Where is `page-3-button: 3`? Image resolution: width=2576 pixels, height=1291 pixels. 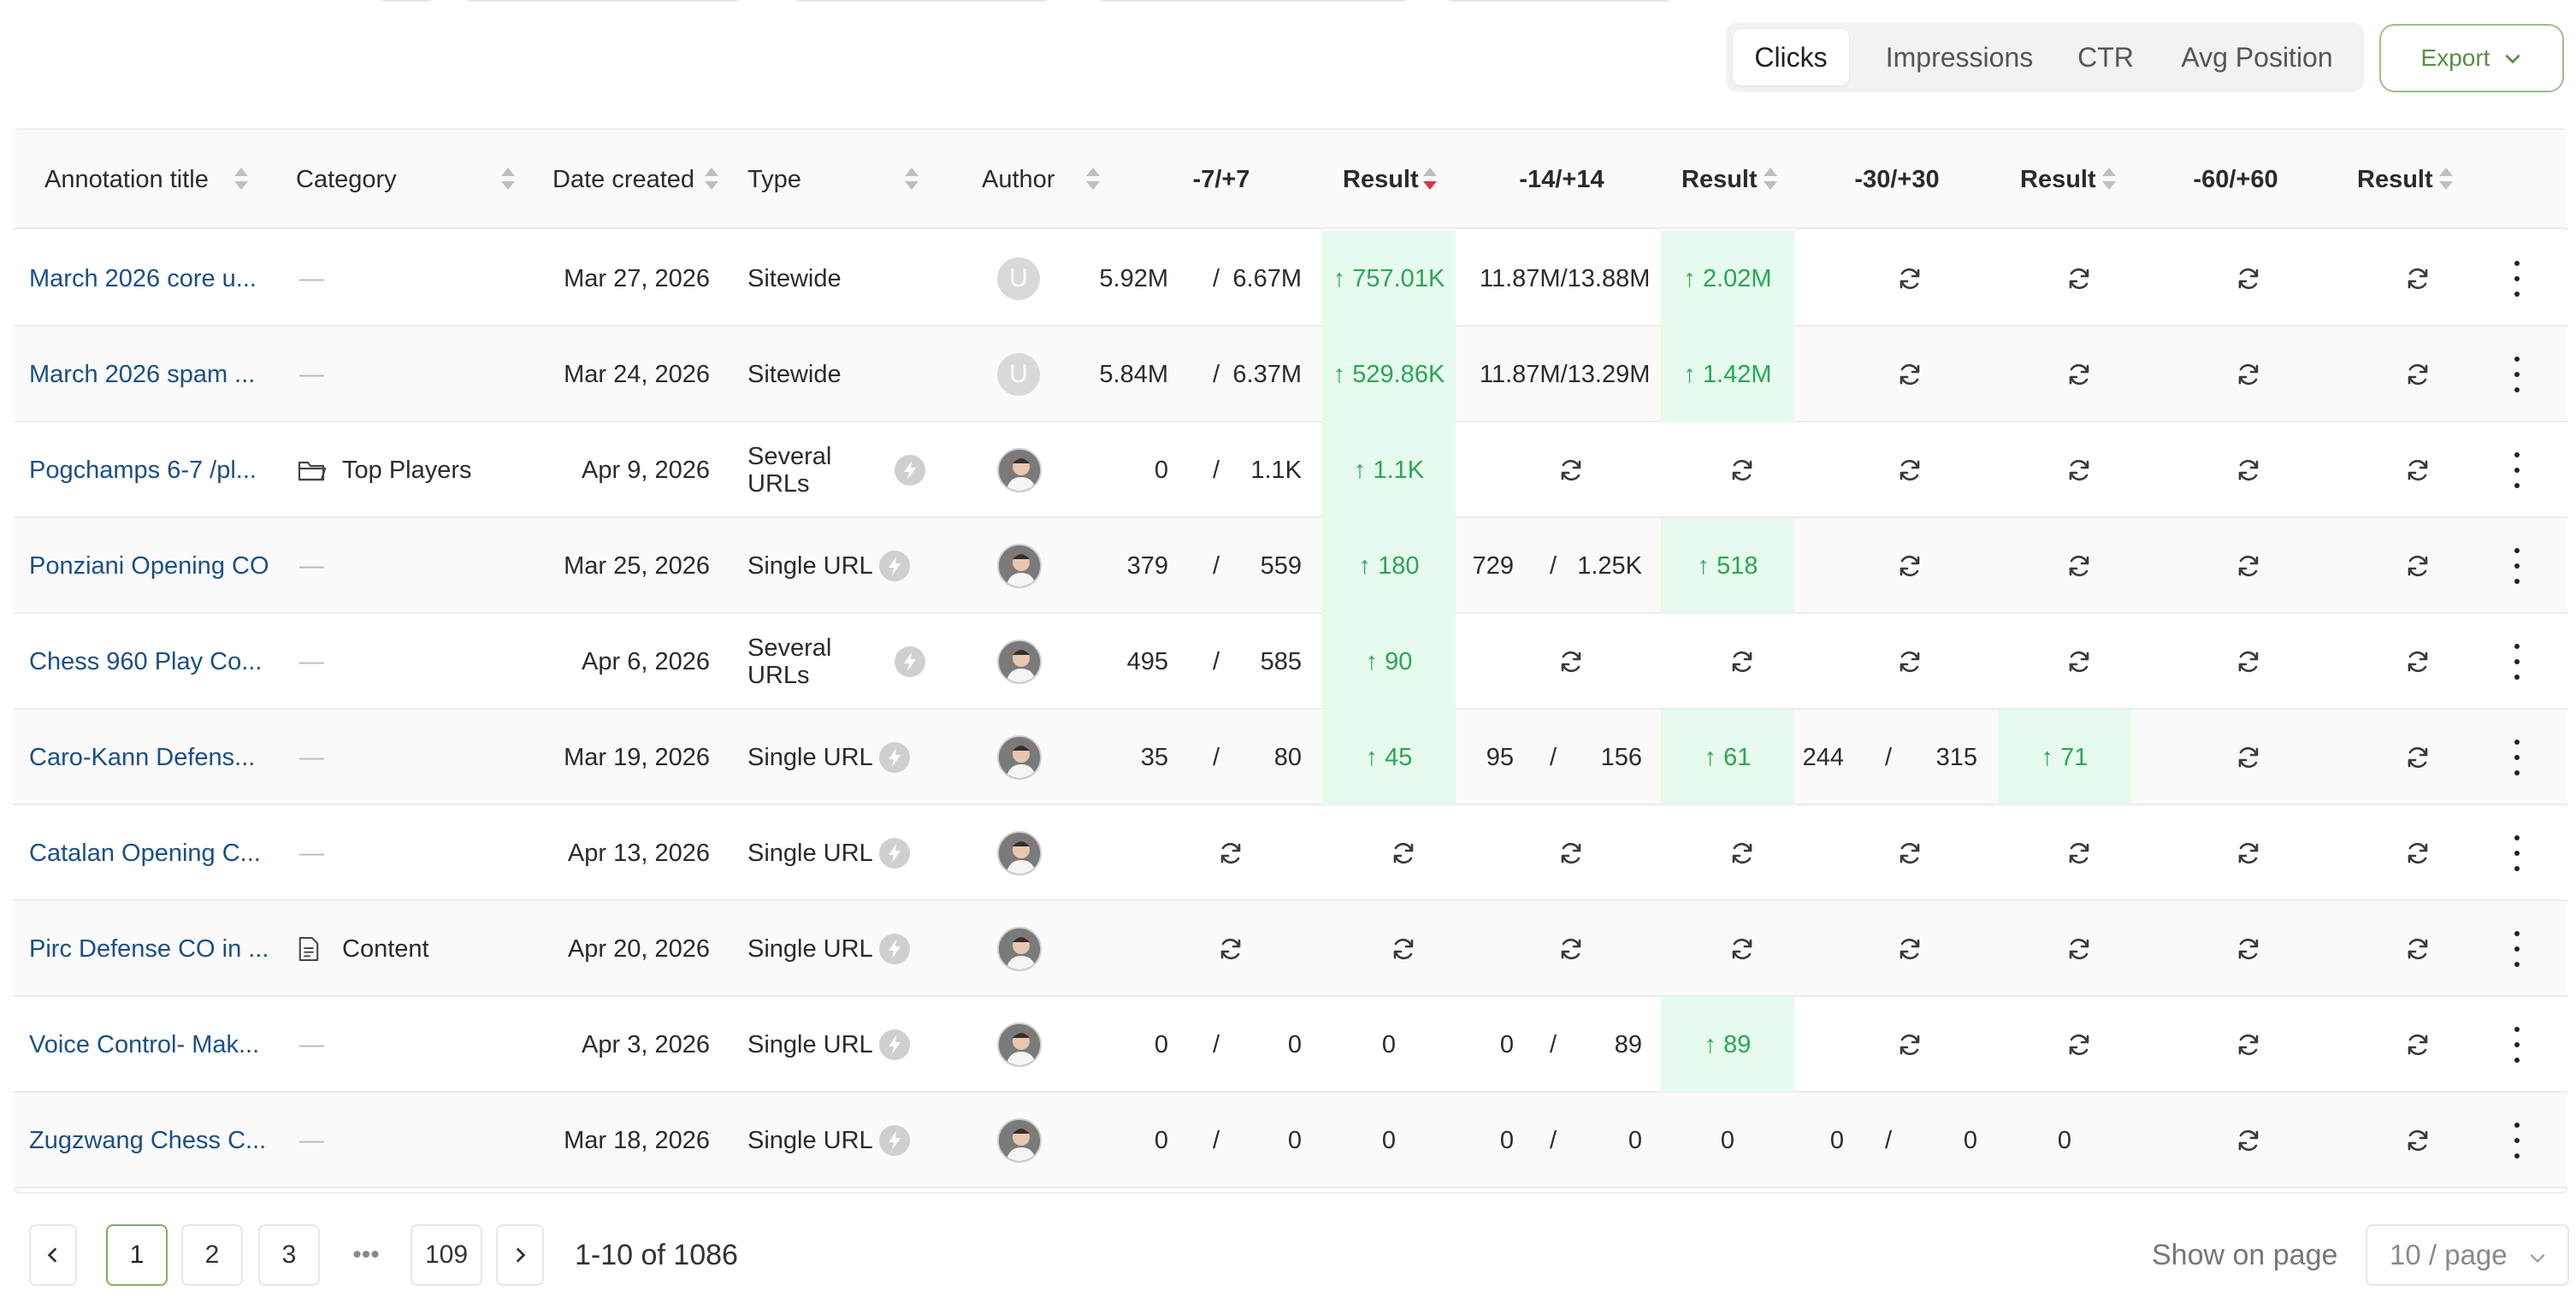 page-3-button: 3 is located at coordinates (289, 1255).